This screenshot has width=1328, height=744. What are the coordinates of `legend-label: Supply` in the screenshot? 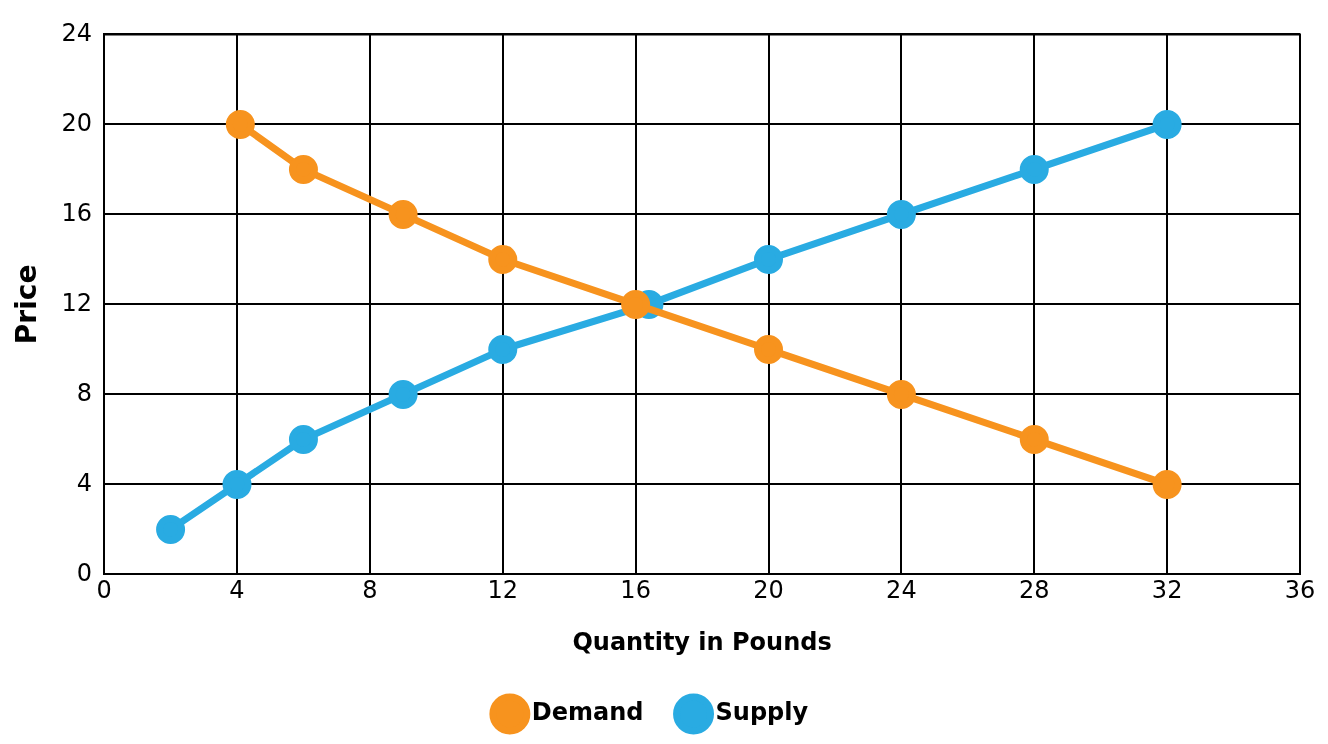 It's located at (762, 712).